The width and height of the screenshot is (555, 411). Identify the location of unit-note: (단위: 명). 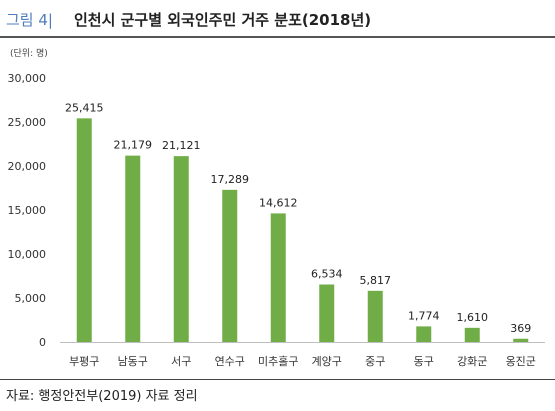
(29, 54).